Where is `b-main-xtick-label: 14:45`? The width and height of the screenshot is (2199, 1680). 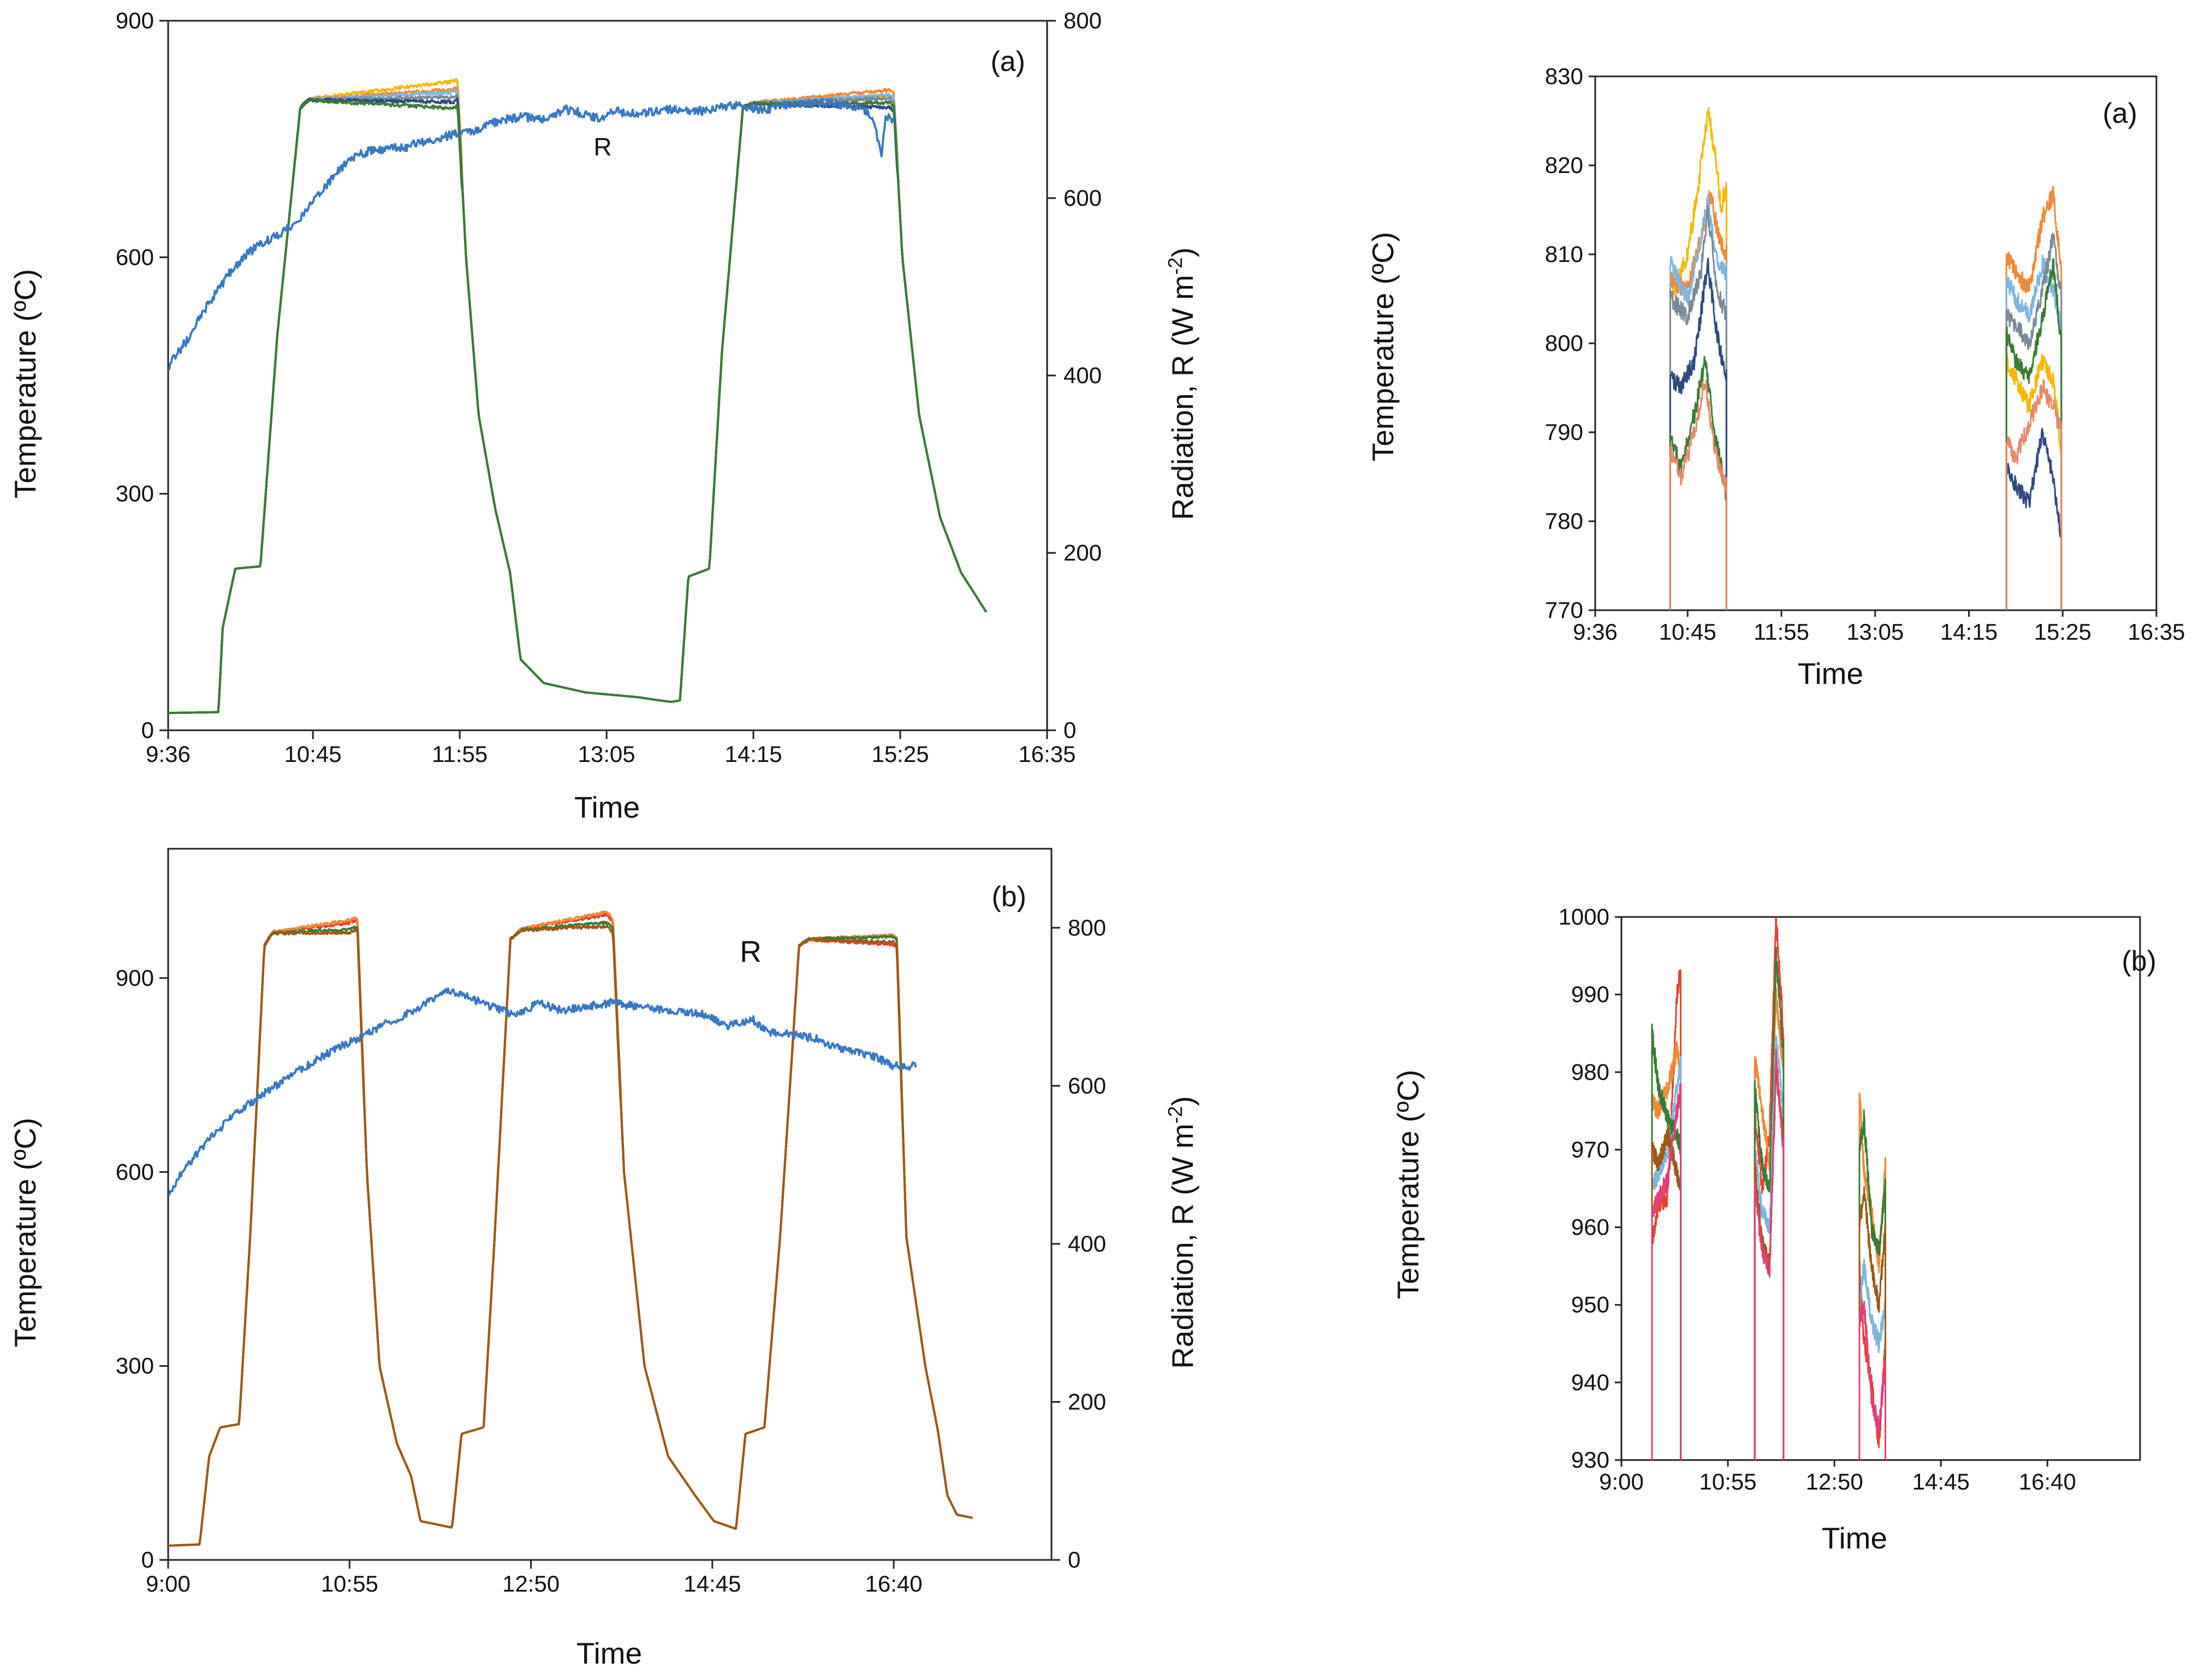 b-main-xtick-label: 14:45 is located at coordinates (712, 1583).